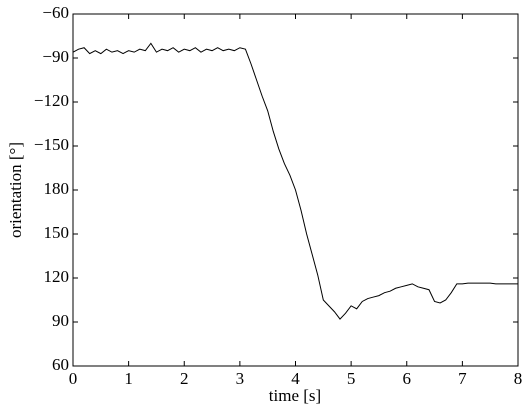 The height and width of the screenshot is (409, 529). Describe the element at coordinates (295, 378) in the screenshot. I see `x-tick-label: 4` at that location.